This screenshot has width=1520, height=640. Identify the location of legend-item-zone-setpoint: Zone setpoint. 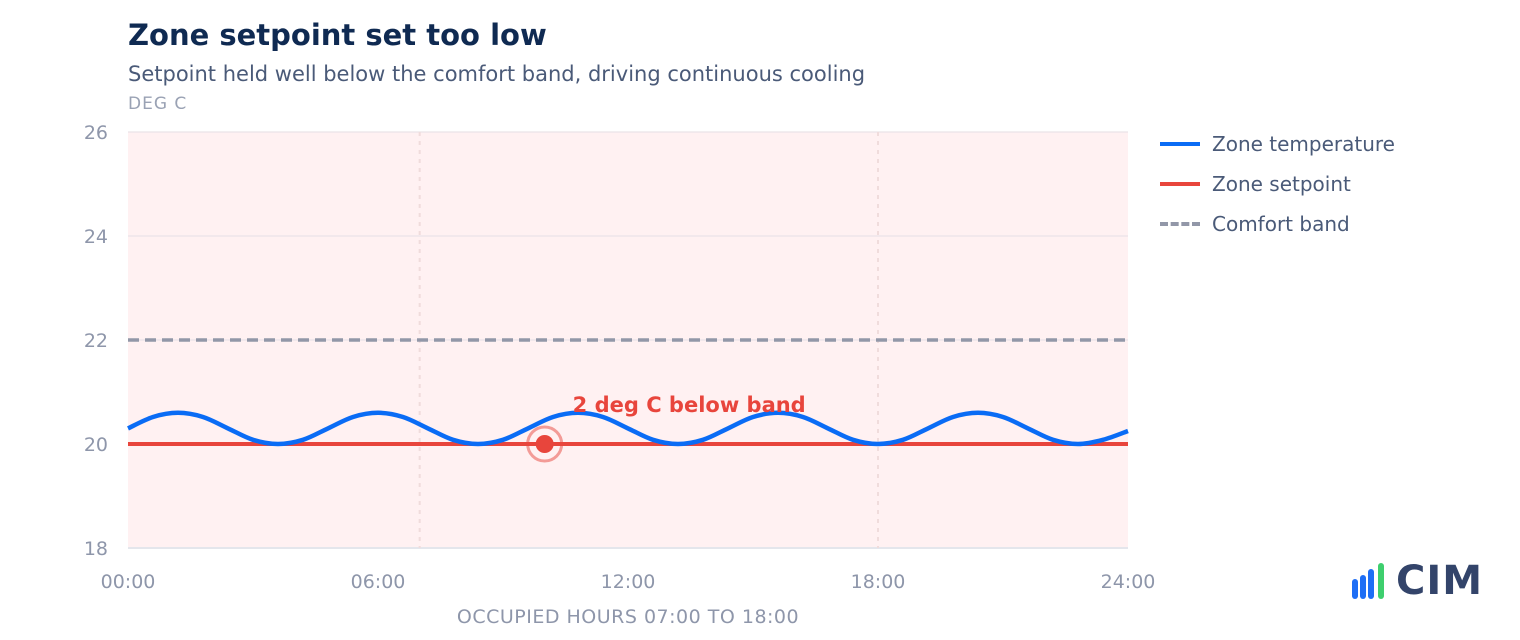
(1277, 184).